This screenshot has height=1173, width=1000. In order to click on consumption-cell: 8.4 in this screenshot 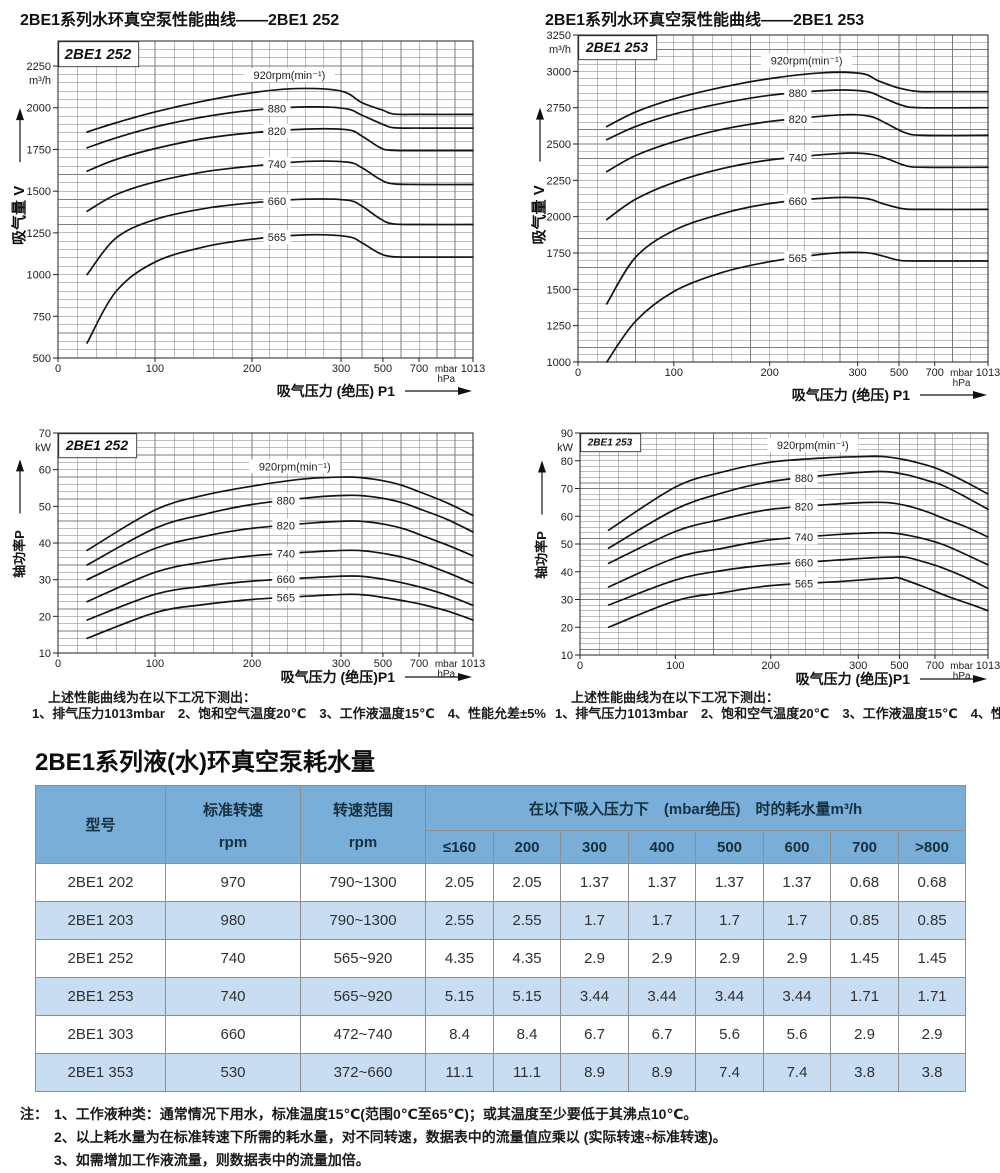, I will do `click(459, 1034)`.